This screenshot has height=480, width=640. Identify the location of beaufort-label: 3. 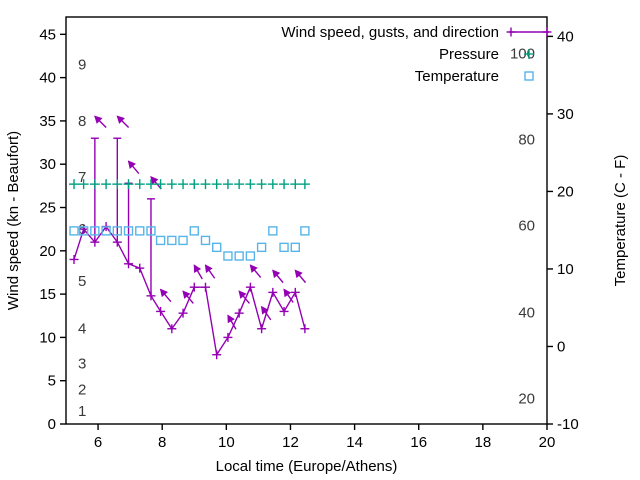
(82, 363).